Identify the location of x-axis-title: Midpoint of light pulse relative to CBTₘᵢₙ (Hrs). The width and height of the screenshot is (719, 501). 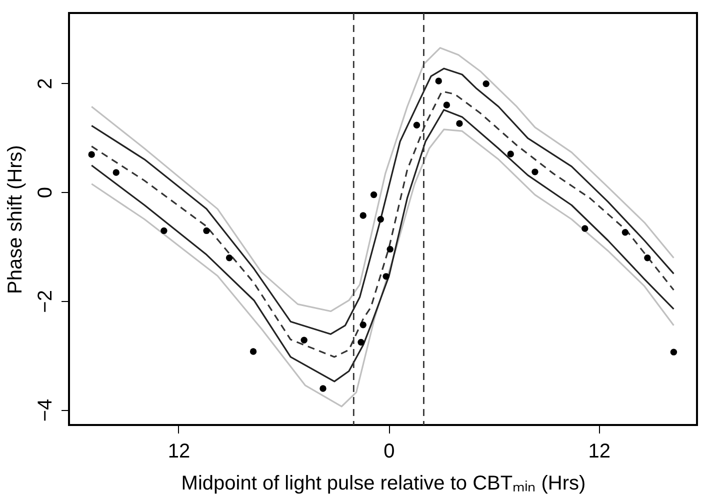
(383, 483).